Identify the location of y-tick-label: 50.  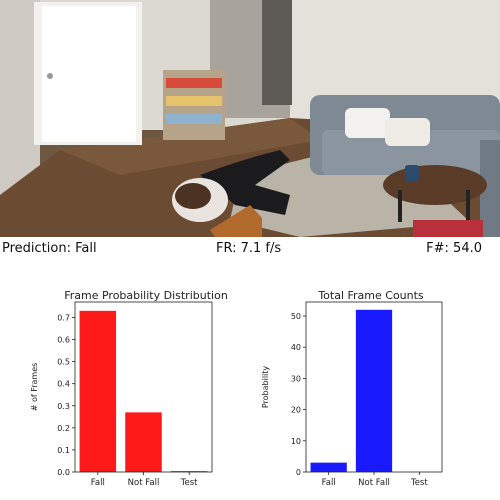
(296, 316).